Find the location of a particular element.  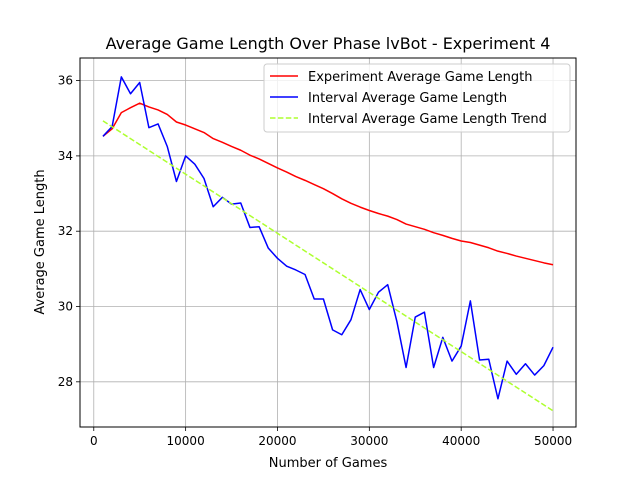

x-tick-label: 50000 is located at coordinates (553, 441).